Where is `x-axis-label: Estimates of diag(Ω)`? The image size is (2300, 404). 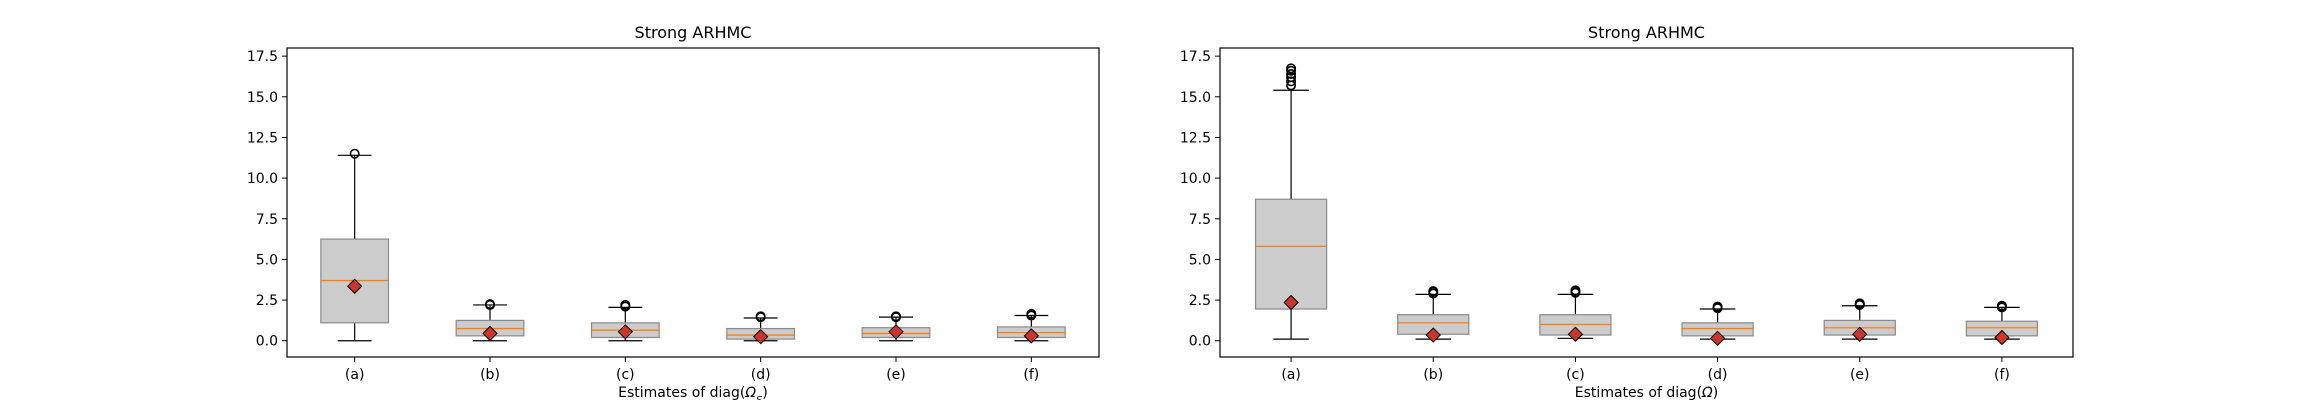 x-axis-label: Estimates of diag(Ω) is located at coordinates (1646, 392).